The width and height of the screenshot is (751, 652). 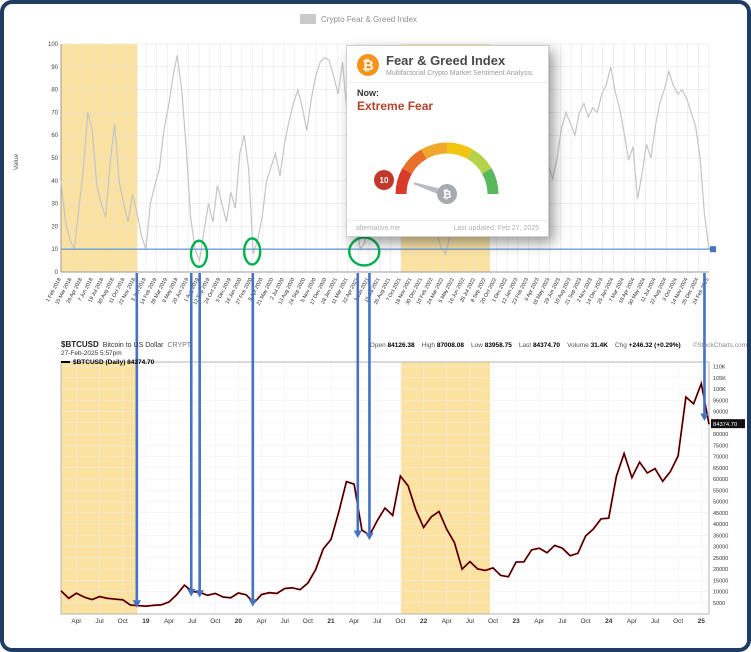 What do you see at coordinates (720, 570) in the screenshot?
I see `svg-text: 20000` at bounding box center [720, 570].